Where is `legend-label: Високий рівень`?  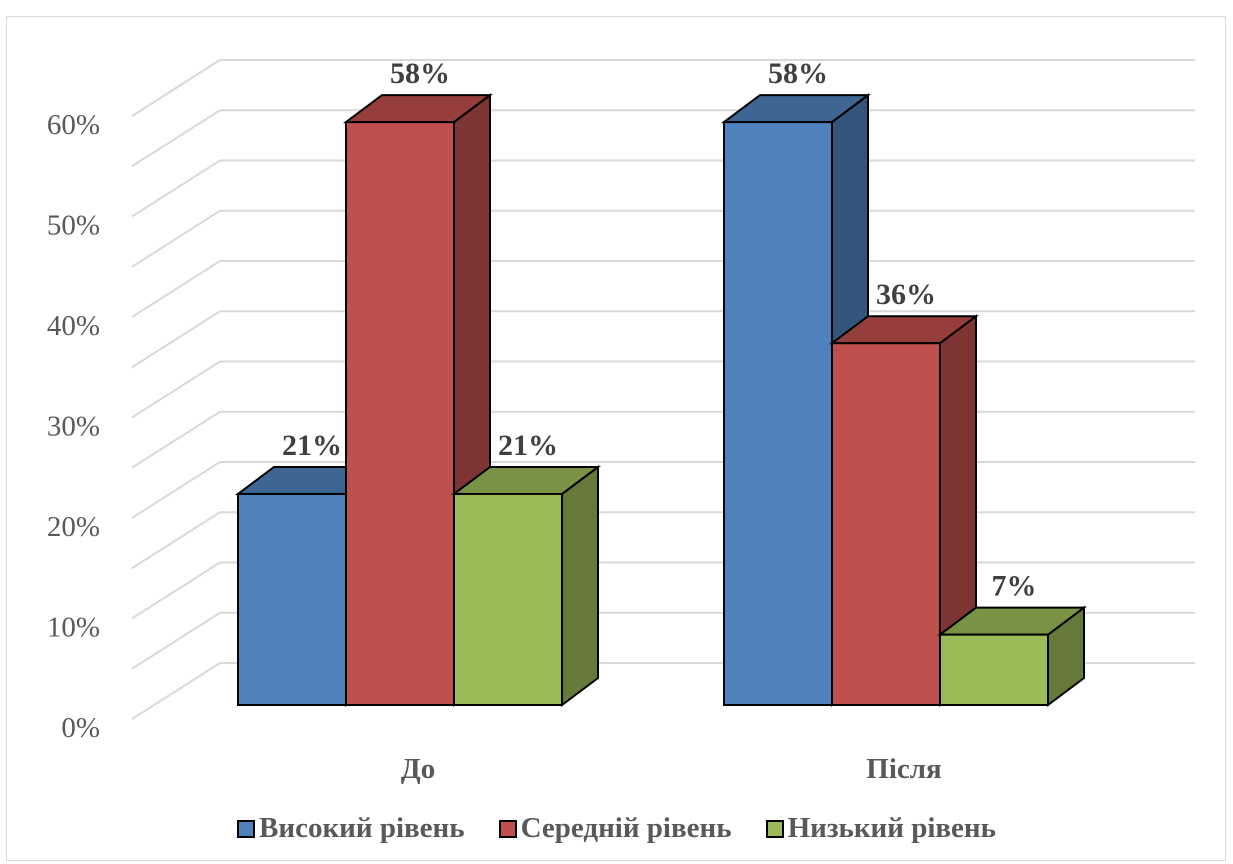 legend-label: Високий рівень is located at coordinates (362, 828).